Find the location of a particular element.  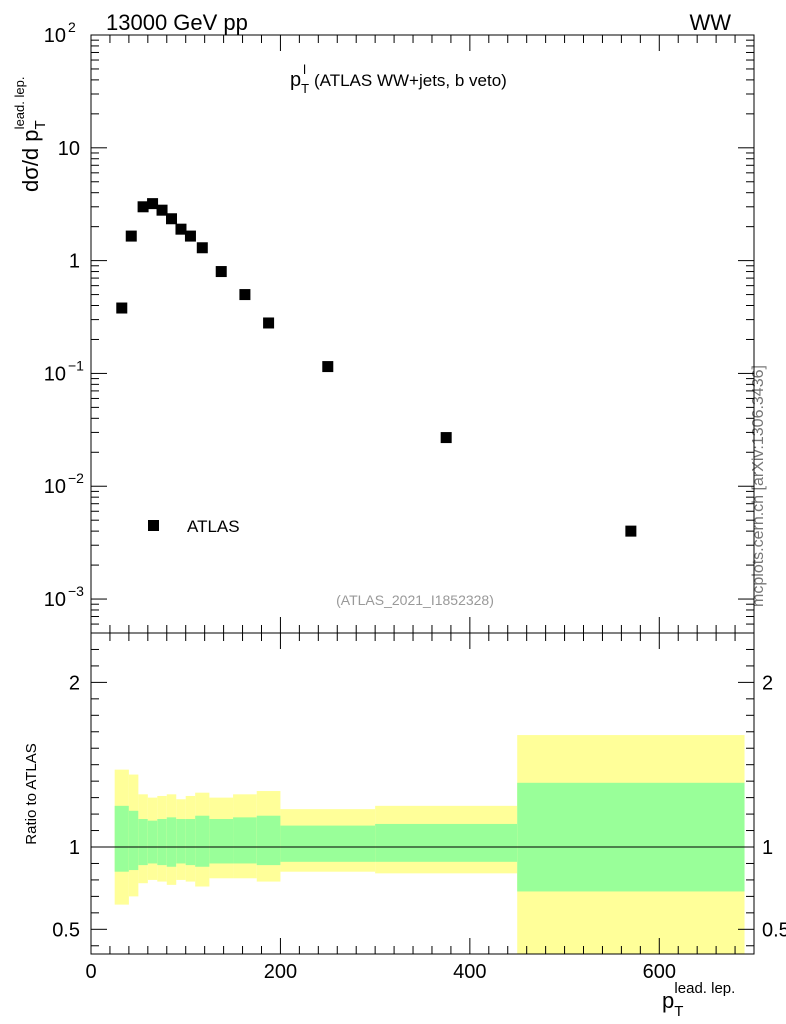

x-tick-label: 600 is located at coordinates (659, 972).